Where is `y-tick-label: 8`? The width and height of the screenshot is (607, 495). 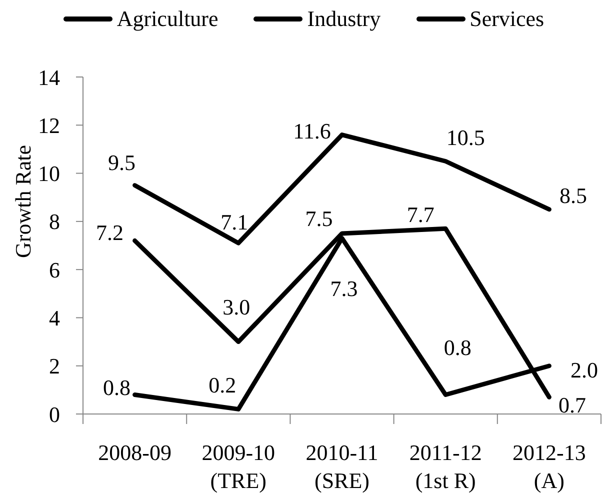
y-tick-label: 8 is located at coordinates (54, 221).